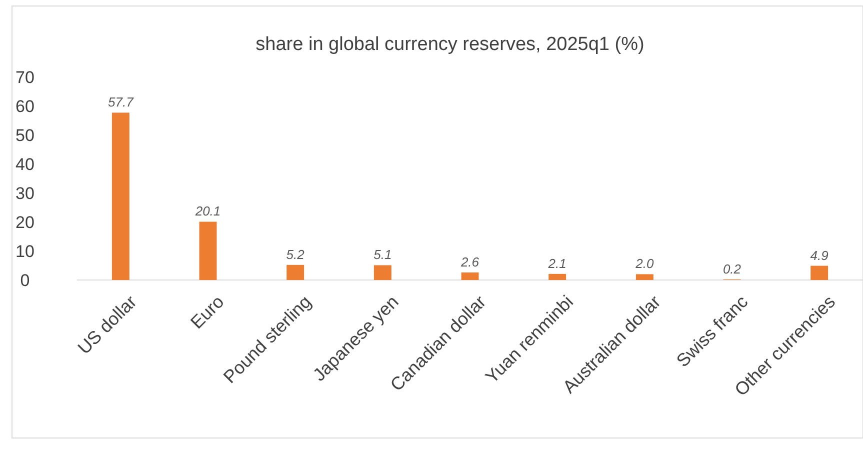  What do you see at coordinates (25, 251) in the screenshot?
I see `y-tick-label: 10` at bounding box center [25, 251].